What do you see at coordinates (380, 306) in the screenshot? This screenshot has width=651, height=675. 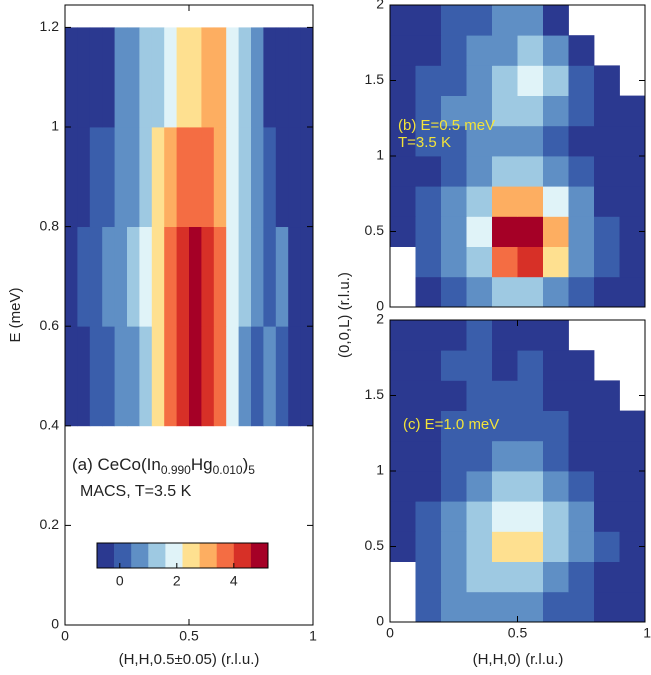 I see `y-tick-label: 0` at bounding box center [380, 306].